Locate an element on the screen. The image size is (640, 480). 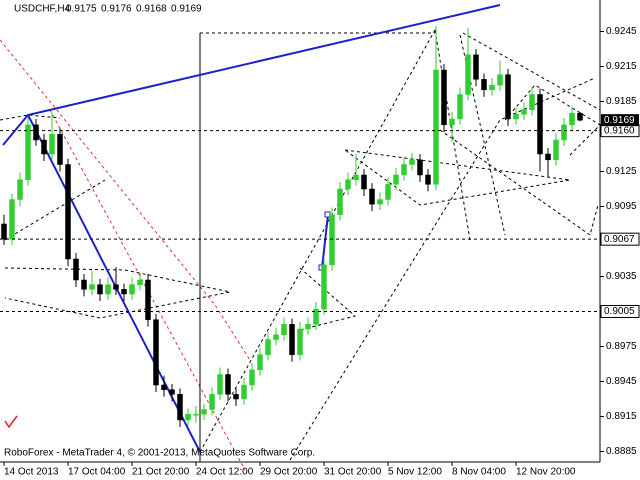
y-tick-label: 0.9215 is located at coordinates (621, 66).